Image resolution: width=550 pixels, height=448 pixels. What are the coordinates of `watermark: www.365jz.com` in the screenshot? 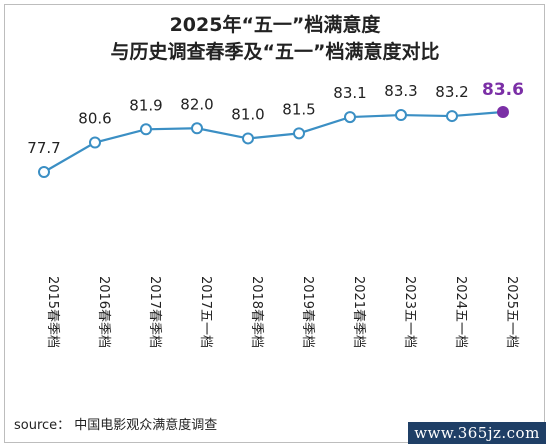 It's located at (477, 433).